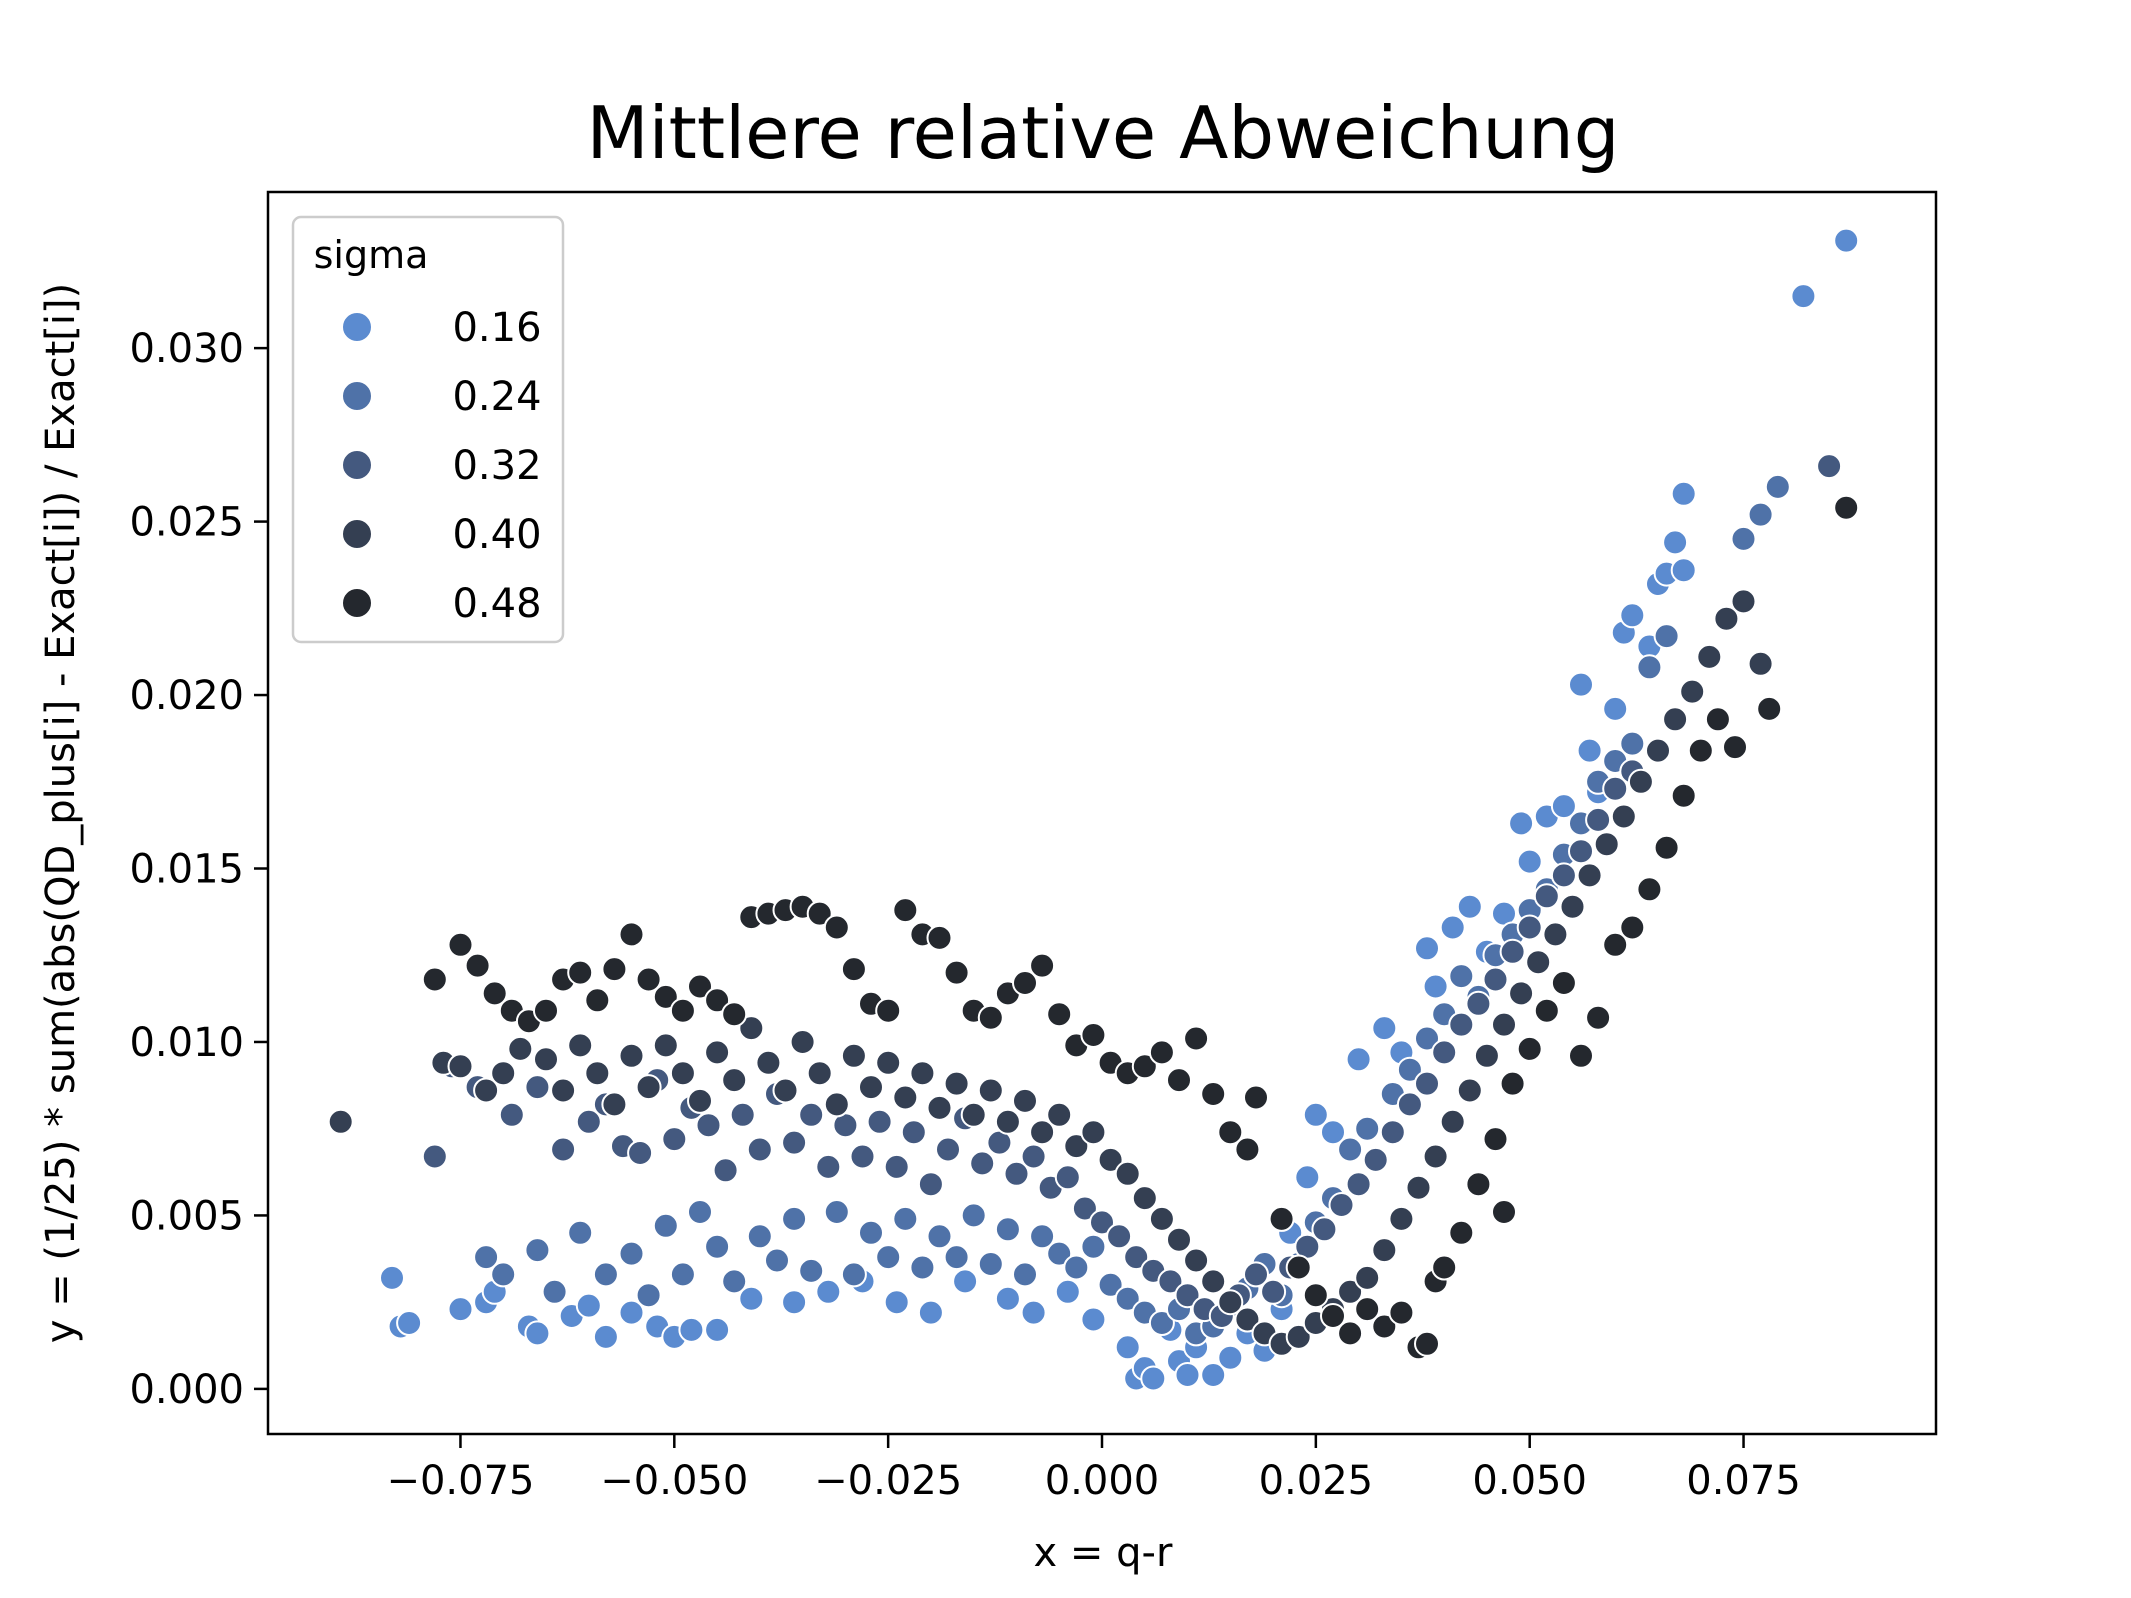  Describe the element at coordinates (441, 466) in the screenshot. I see `legend-entries: 0.16 0.24 0.32 0.40 0.48` at that location.